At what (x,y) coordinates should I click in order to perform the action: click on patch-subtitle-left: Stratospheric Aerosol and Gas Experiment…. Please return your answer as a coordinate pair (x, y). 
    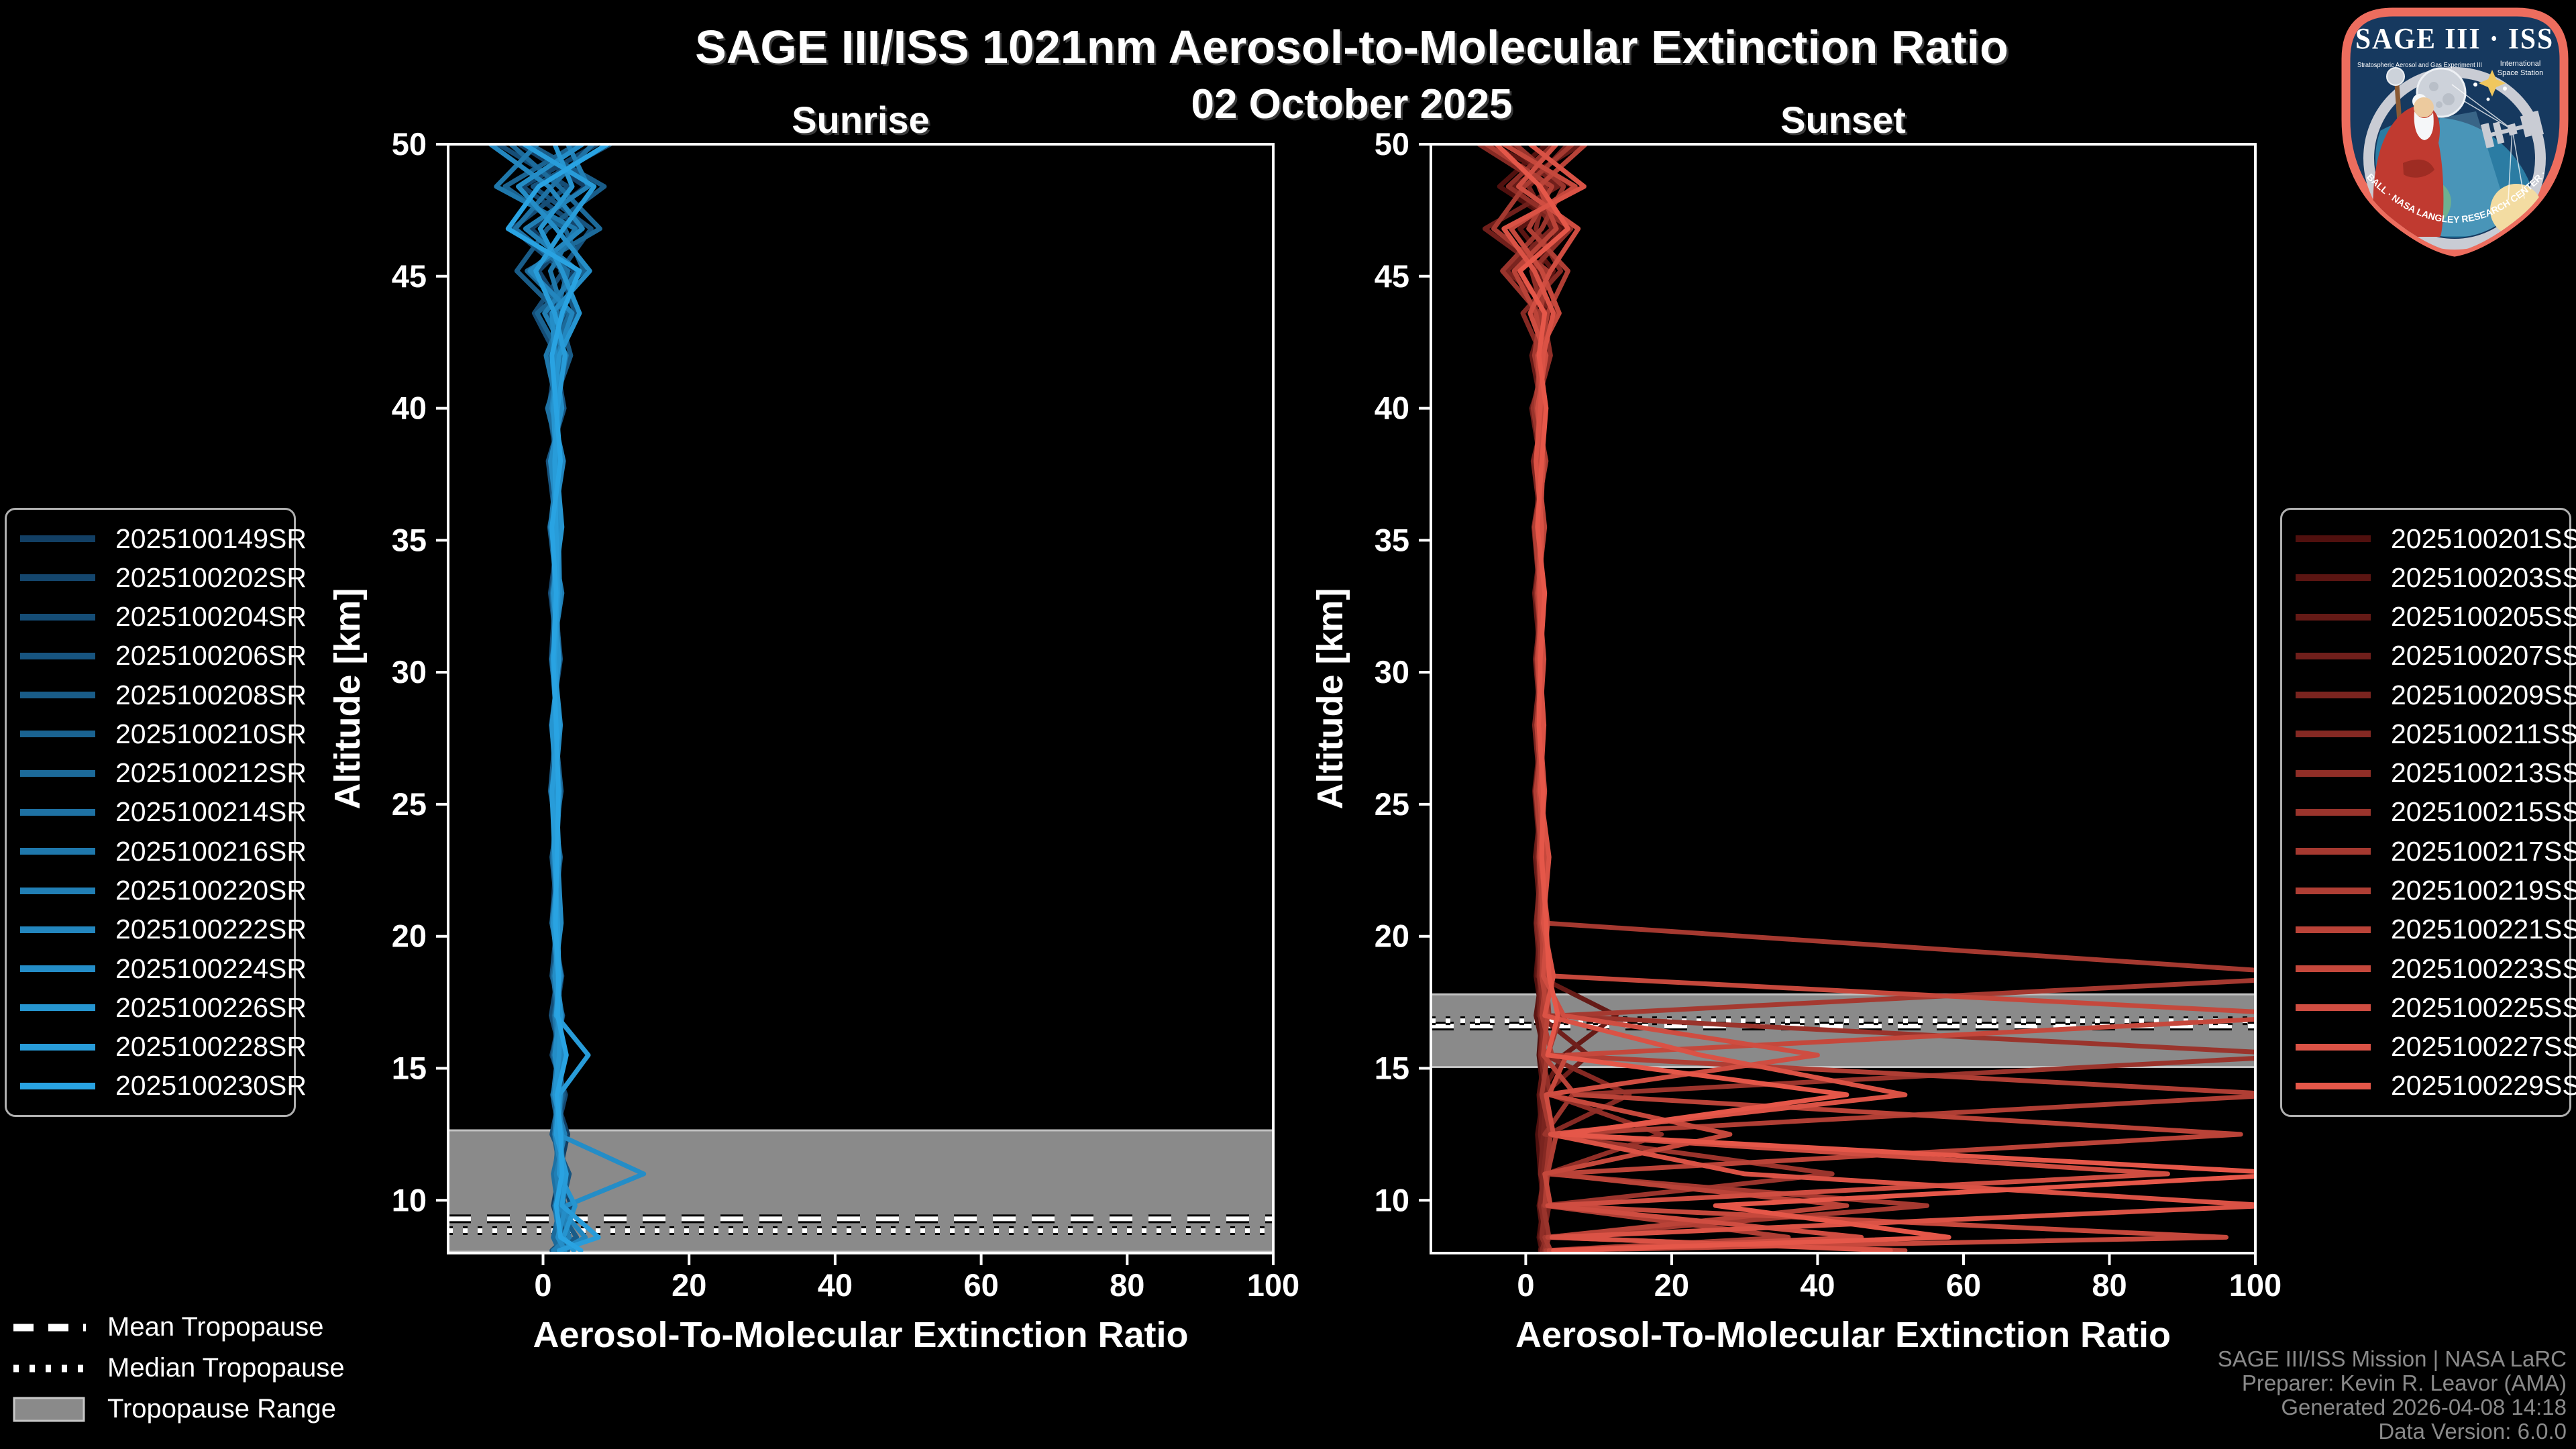
    Looking at the image, I should click on (2419, 65).